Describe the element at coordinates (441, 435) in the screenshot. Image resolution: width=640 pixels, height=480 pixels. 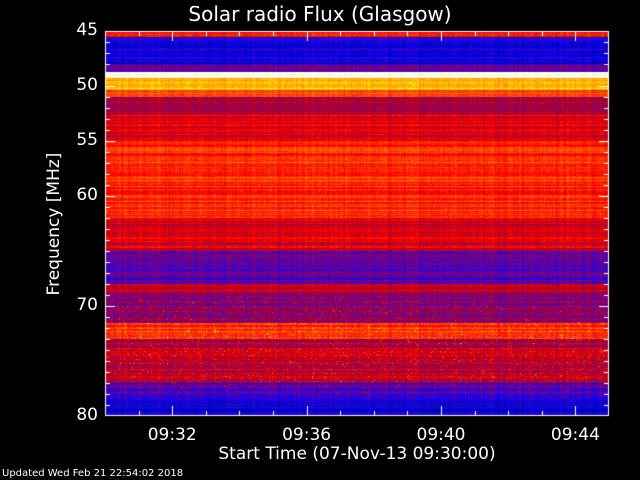
I see `x-tick-label: 09:40` at that location.